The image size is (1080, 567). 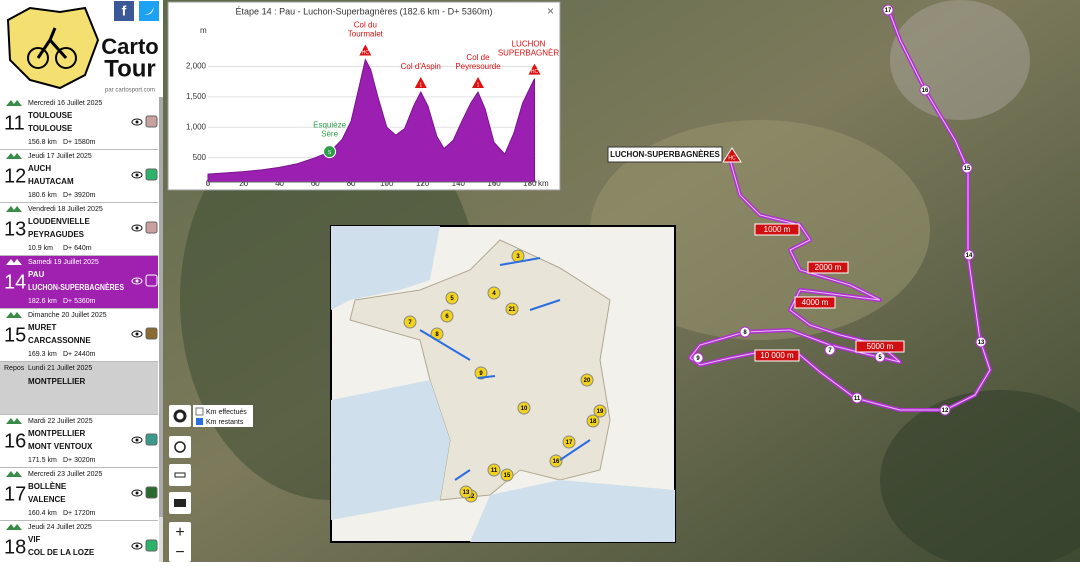 What do you see at coordinates (42, 195) in the screenshot?
I see `stage-distance: 180.6 km` at bounding box center [42, 195].